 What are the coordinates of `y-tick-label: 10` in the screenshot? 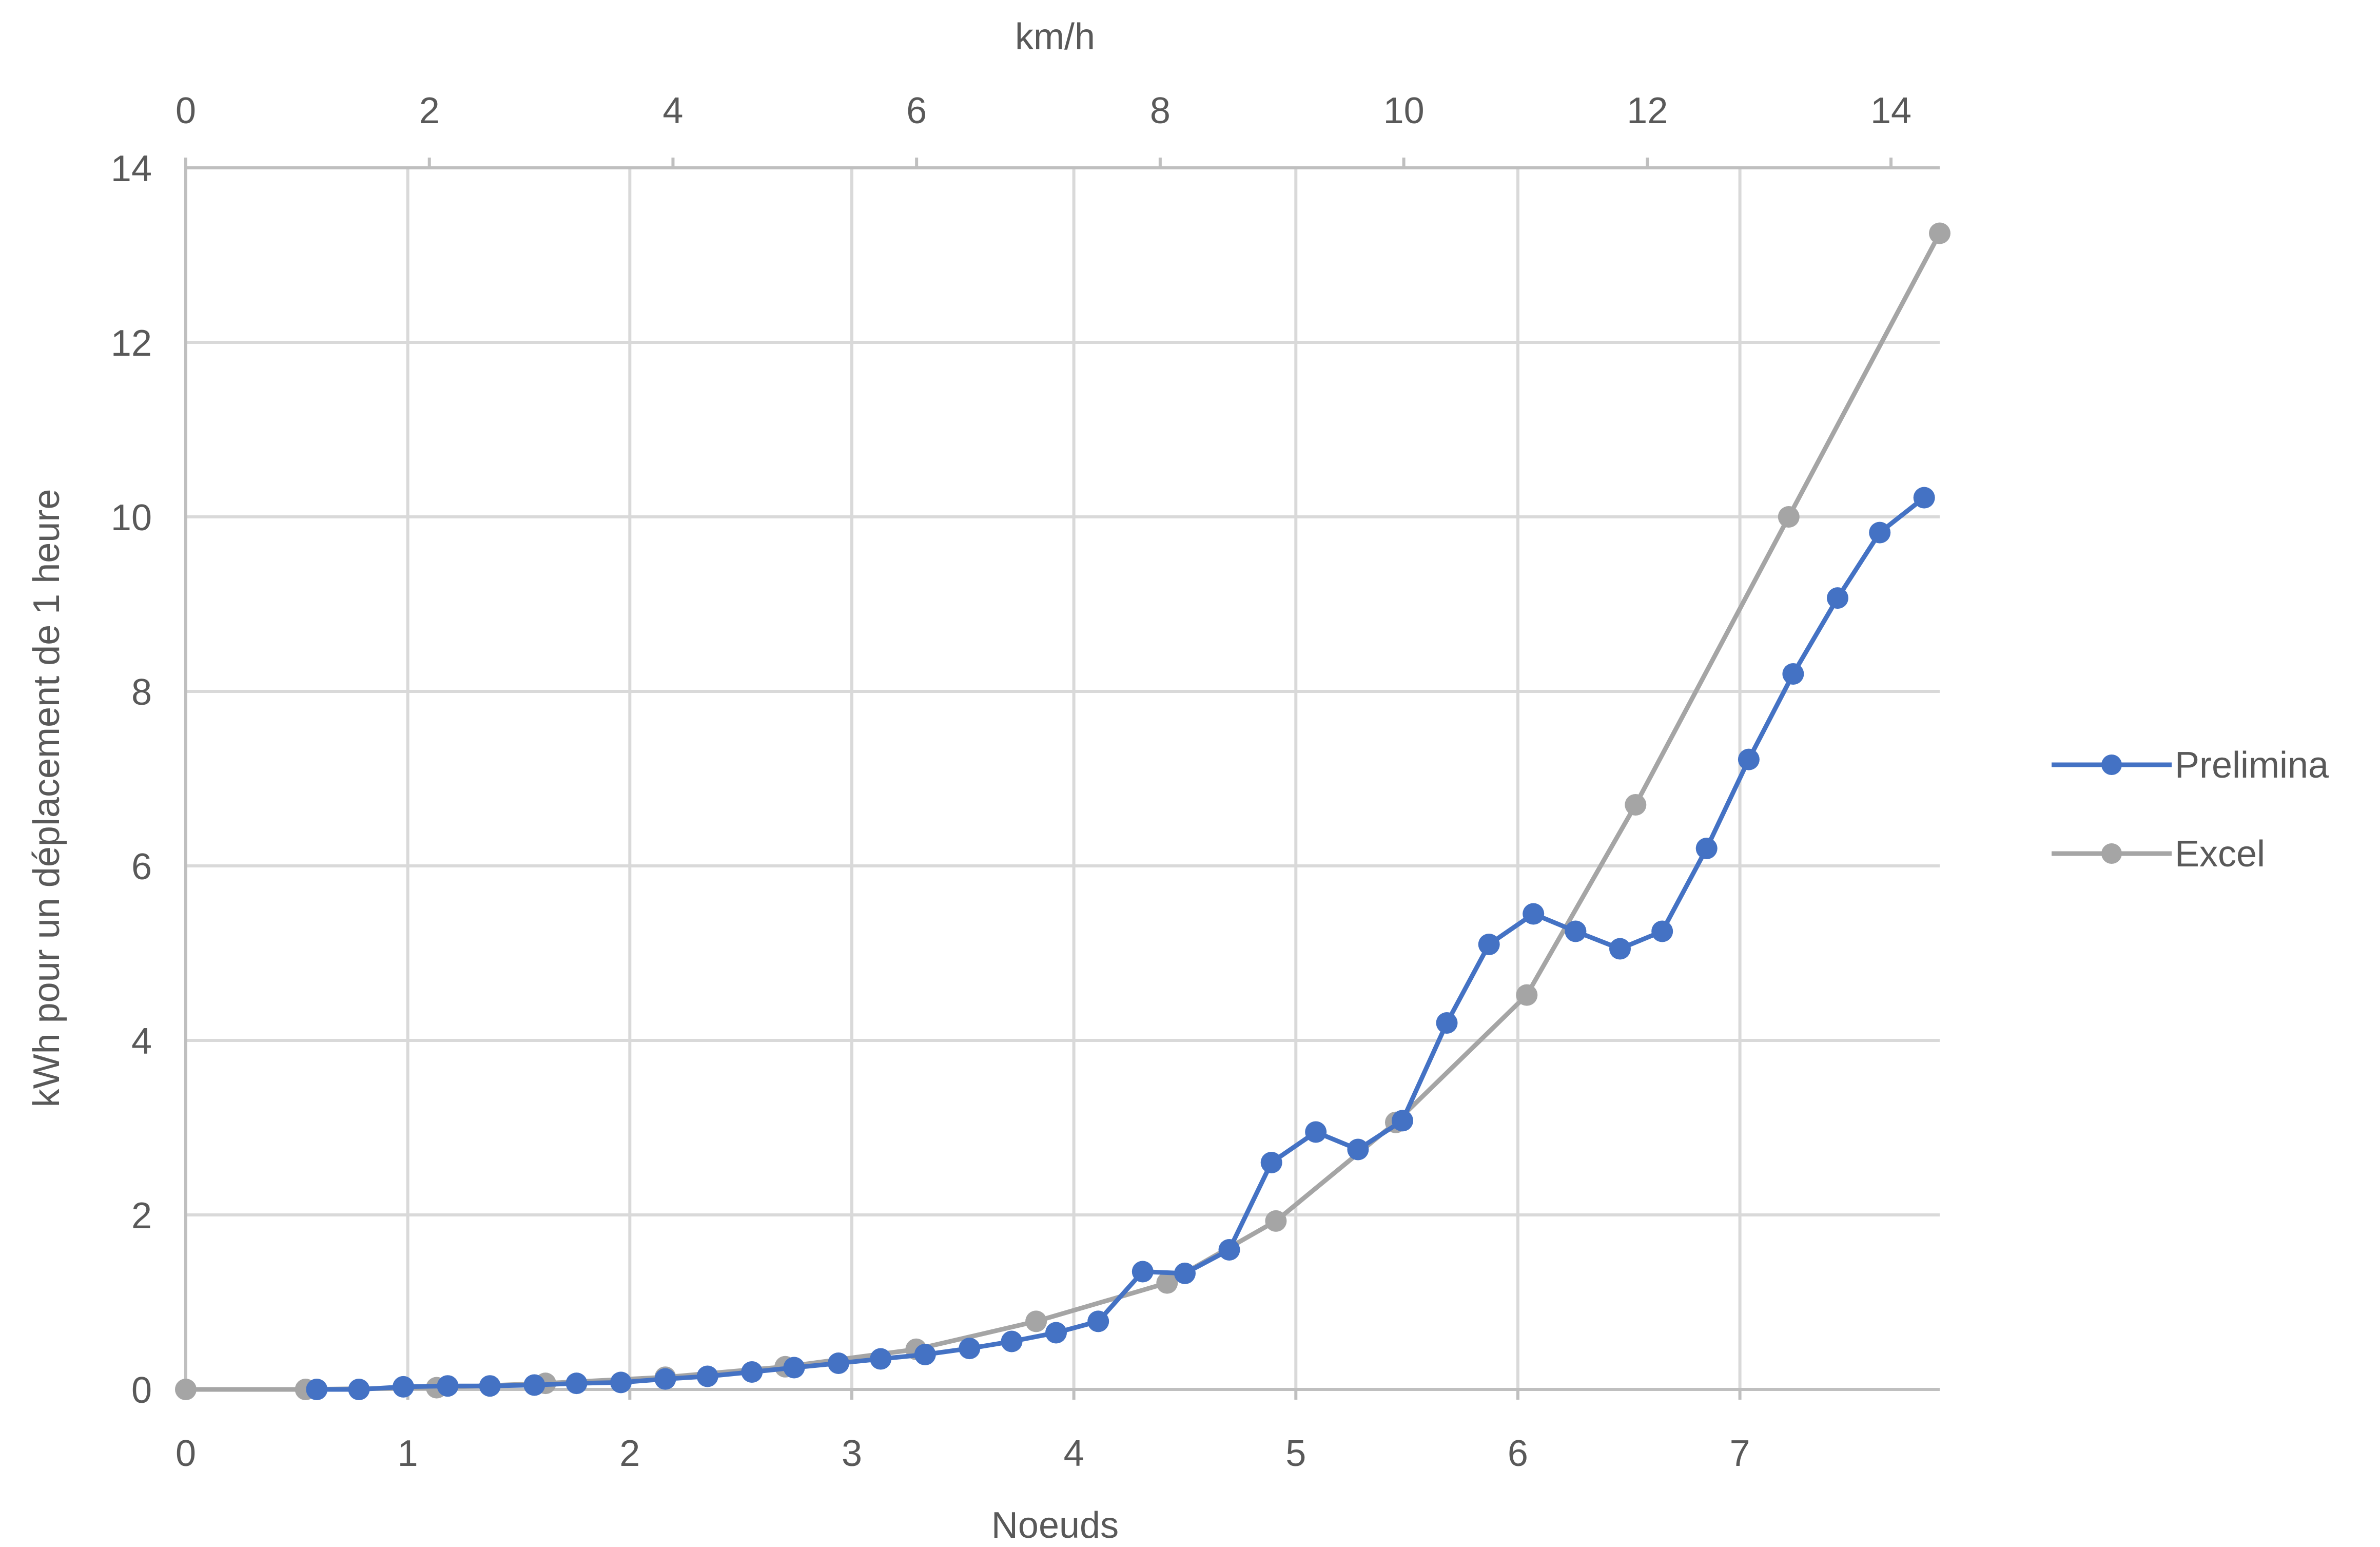 It's located at (131, 517).